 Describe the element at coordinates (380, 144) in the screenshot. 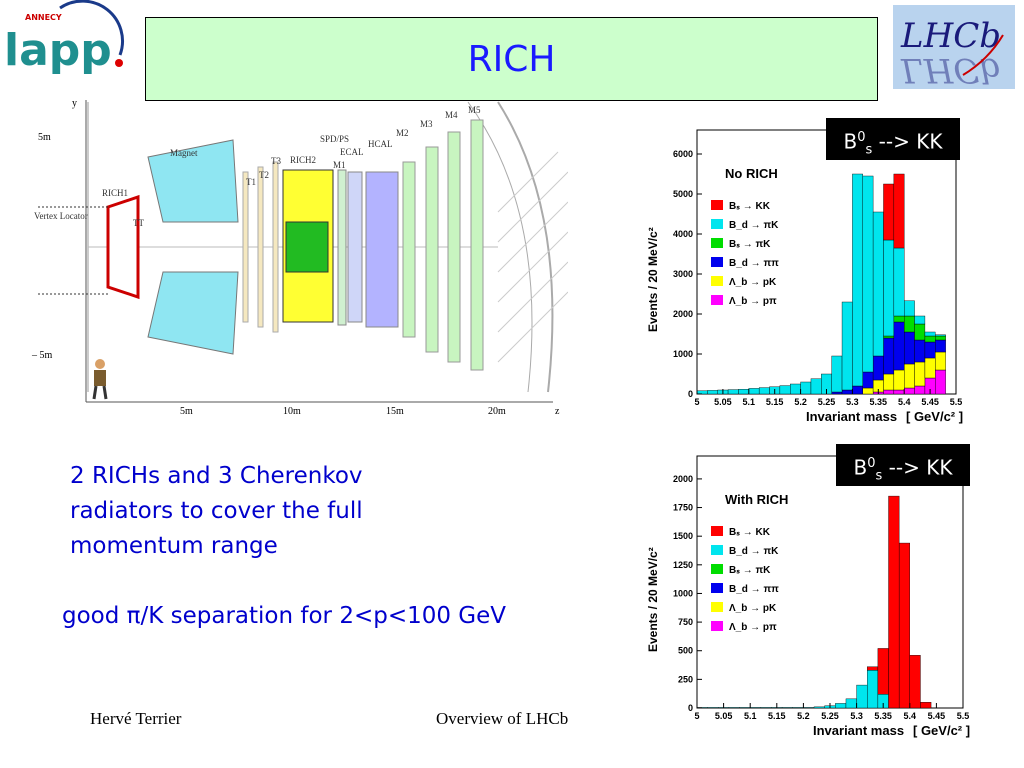

I see `label-hcal: HCAL` at that location.